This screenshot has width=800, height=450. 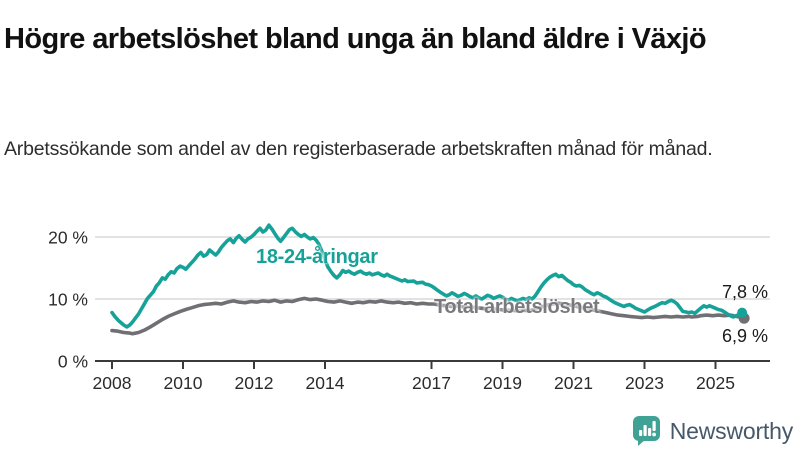 I want to click on series-label-total: Total arbetslöshet, so click(x=517, y=307).